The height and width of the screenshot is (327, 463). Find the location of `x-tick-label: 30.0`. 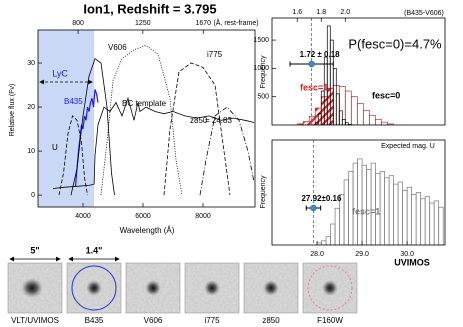

x-tick-label: 30.0 is located at coordinates (407, 254).